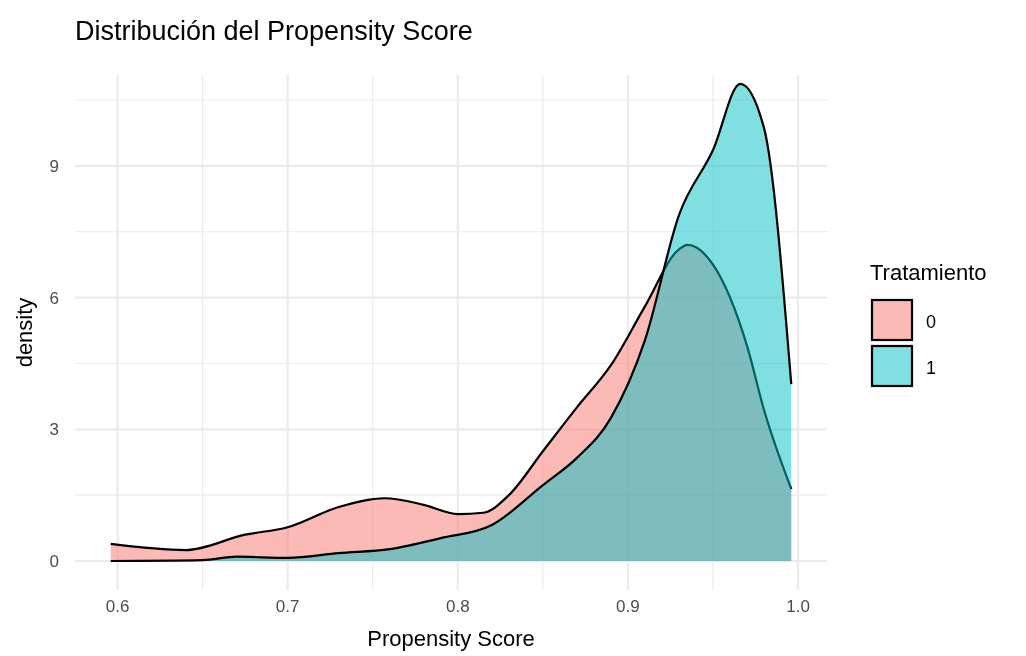  What do you see at coordinates (54, 562) in the screenshot?
I see `y-tick-label: 0` at bounding box center [54, 562].